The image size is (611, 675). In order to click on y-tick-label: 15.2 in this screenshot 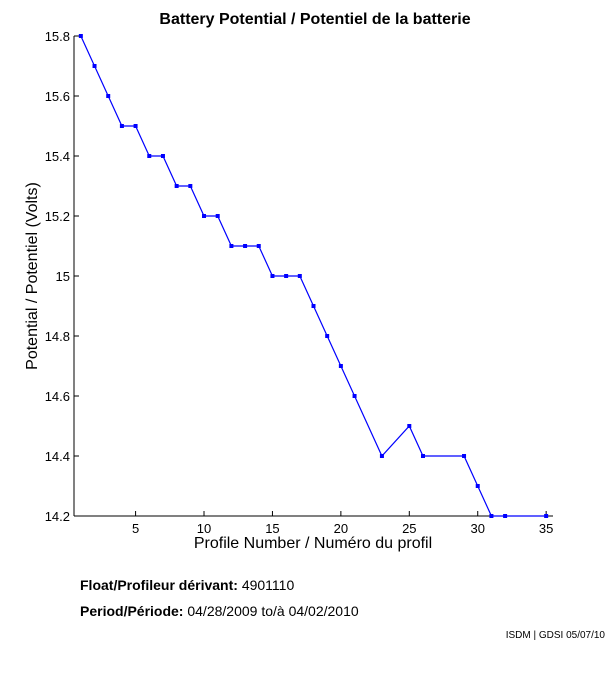, I will do `click(57, 216)`.